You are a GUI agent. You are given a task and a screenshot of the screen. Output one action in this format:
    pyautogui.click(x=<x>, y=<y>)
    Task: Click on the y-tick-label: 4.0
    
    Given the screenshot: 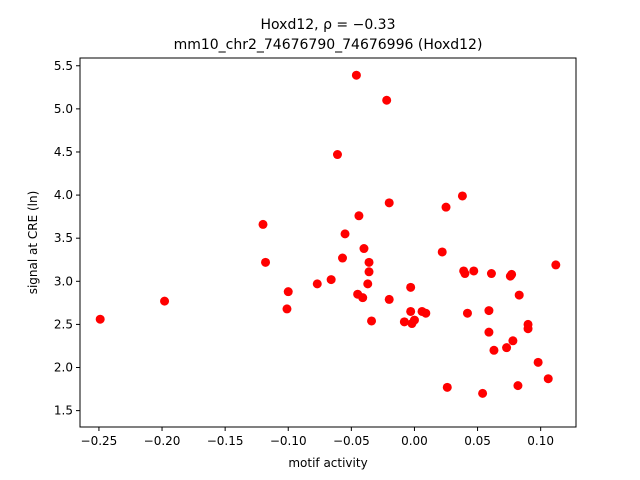 What is the action you would take?
    pyautogui.click(x=63, y=195)
    